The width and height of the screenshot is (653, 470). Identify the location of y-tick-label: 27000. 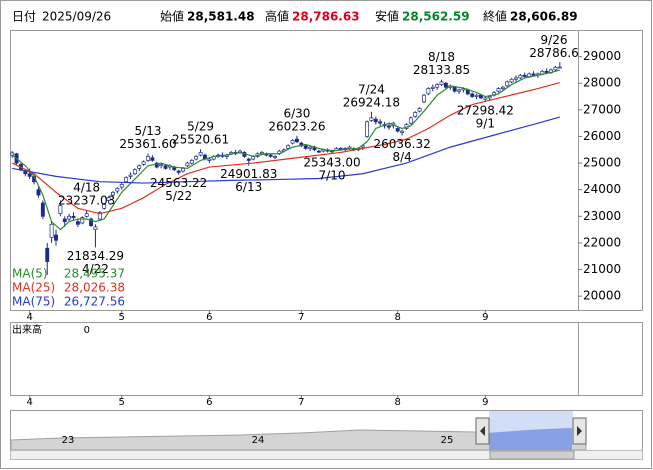
(602, 109).